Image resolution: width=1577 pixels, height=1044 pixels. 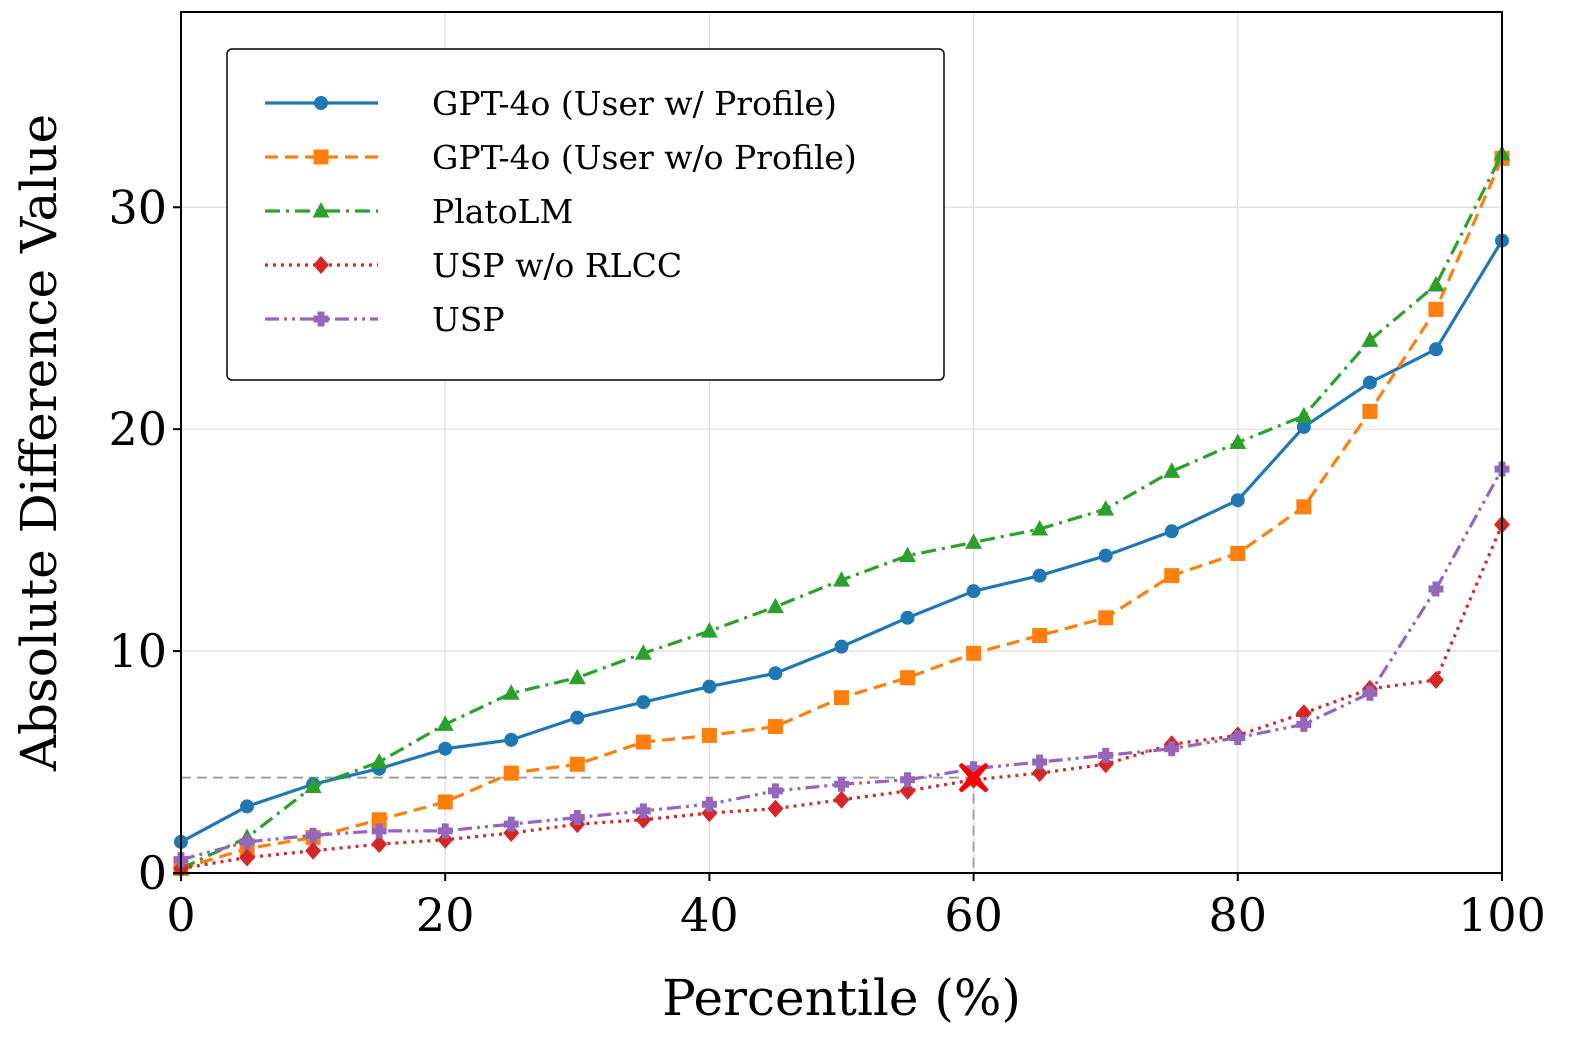 I want to click on y-tick-label: 20, so click(x=137, y=429).